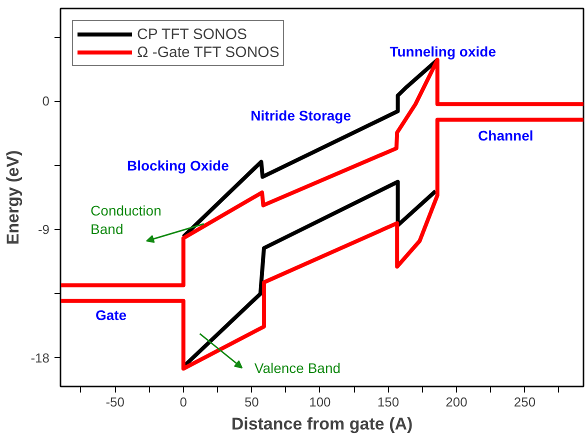  What do you see at coordinates (301, 115) in the screenshot?
I see `annotation: Nitride Storage` at bounding box center [301, 115].